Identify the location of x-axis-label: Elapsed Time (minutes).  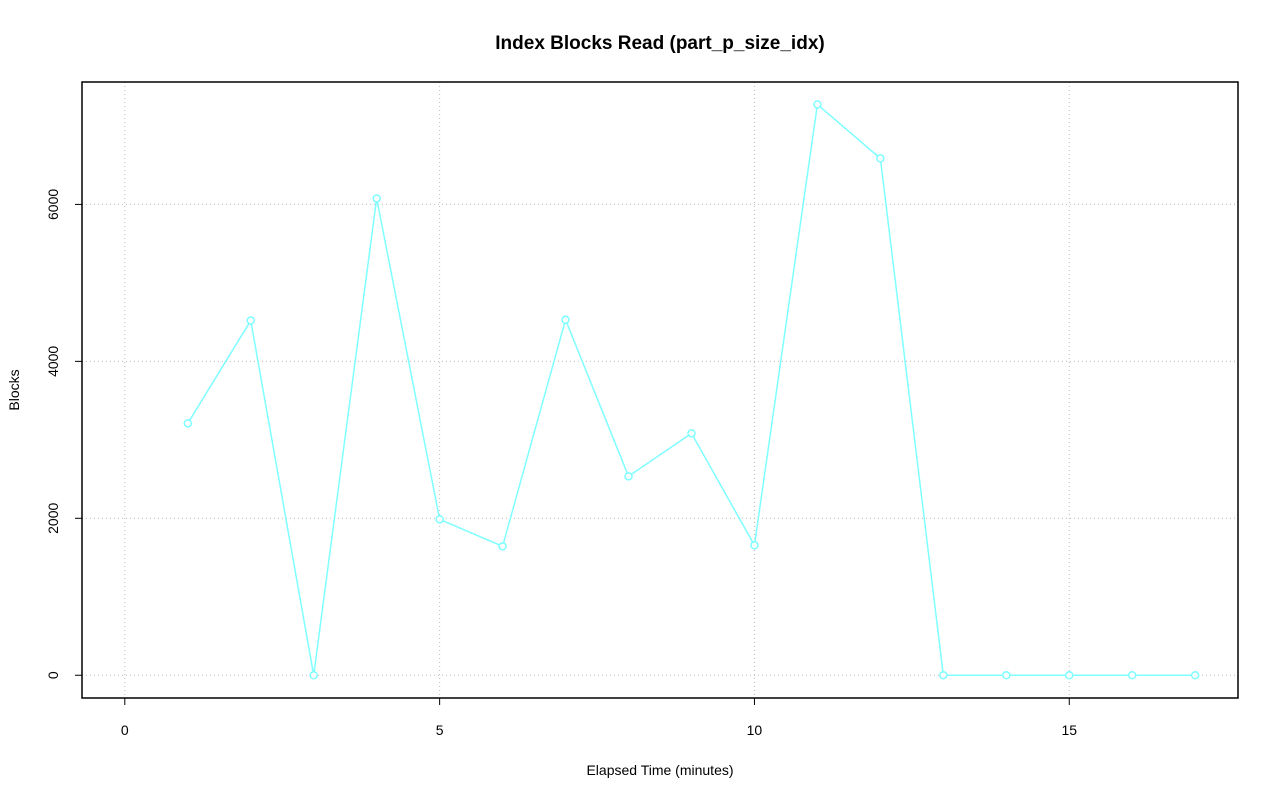
(659, 770).